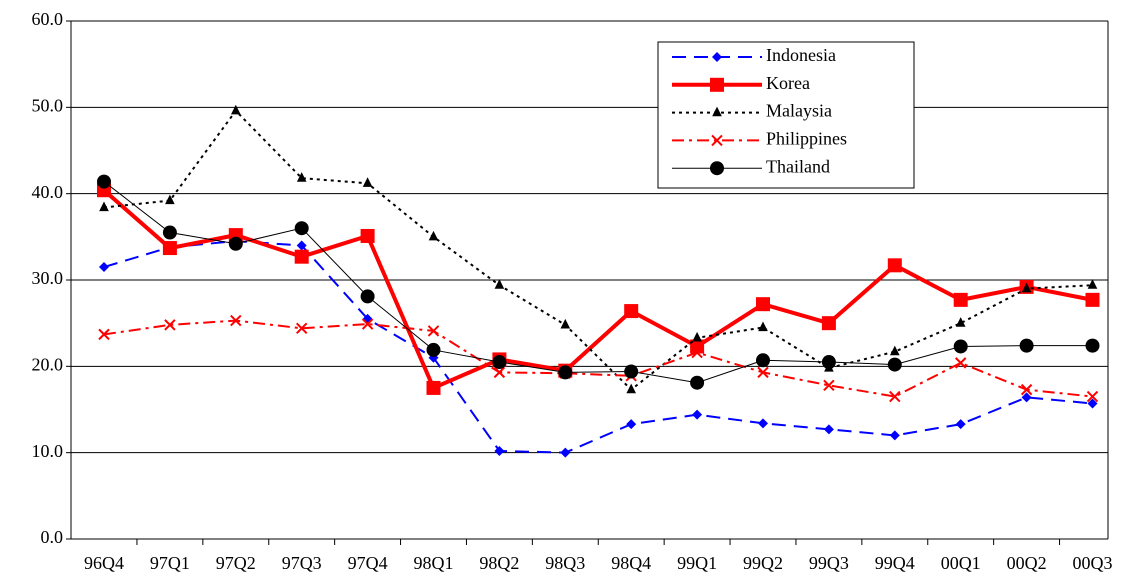 The height and width of the screenshot is (582, 1122). What do you see at coordinates (48, 364) in the screenshot?
I see `y-tick-label: 20.0` at bounding box center [48, 364].